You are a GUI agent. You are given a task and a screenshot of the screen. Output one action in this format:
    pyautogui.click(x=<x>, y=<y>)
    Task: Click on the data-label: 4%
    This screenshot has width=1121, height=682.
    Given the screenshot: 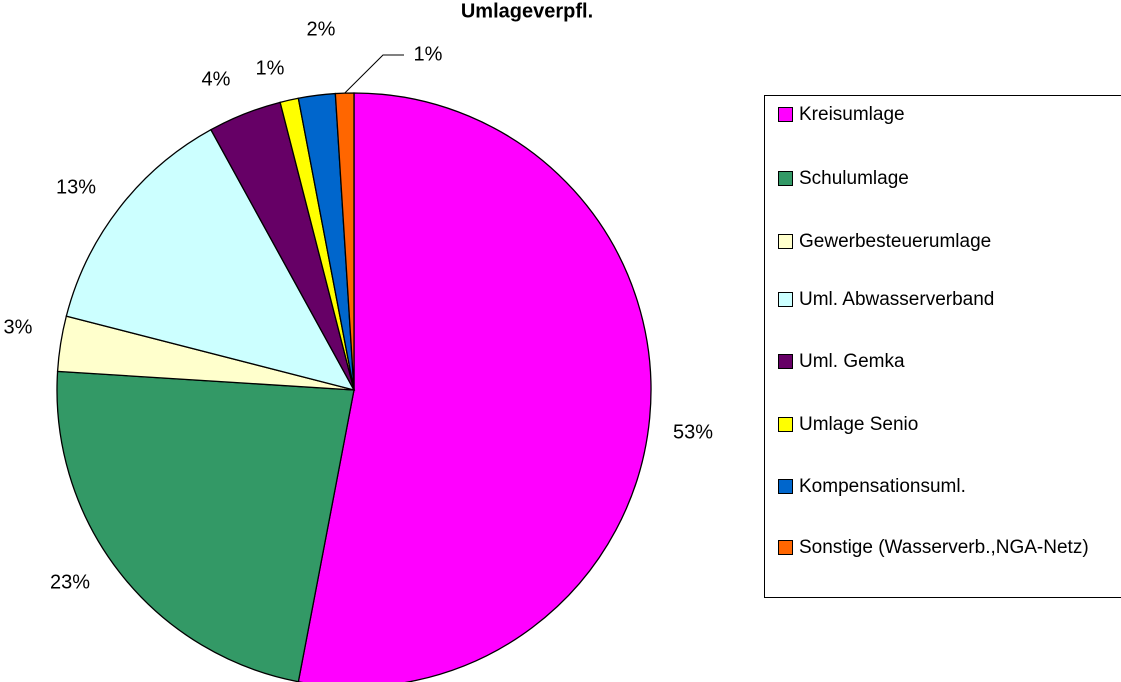 What is the action you would take?
    pyautogui.click(x=216, y=79)
    